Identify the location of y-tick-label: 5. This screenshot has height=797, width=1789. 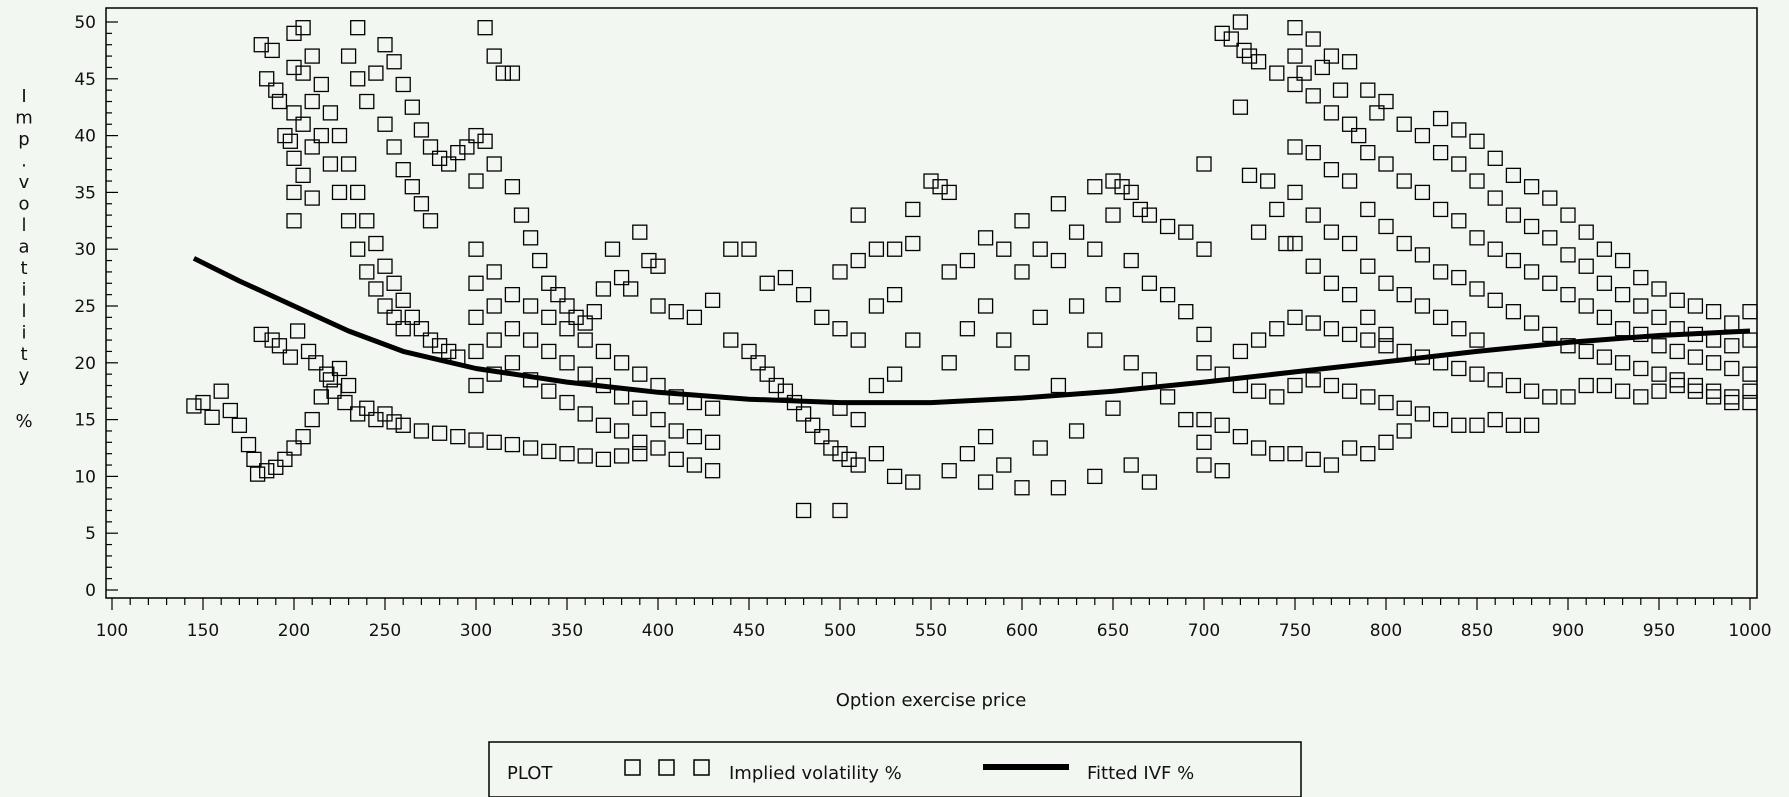
(90, 534).